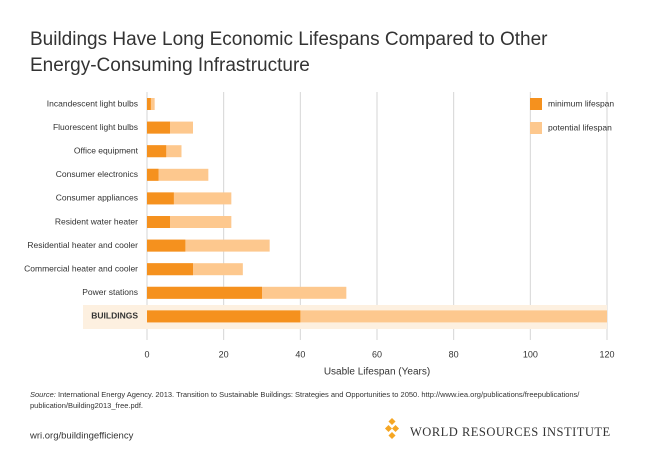 The width and height of the screenshot is (650, 459). Describe the element at coordinates (581, 103) in the screenshot. I see `legend-label: minimum lifespan` at that location.